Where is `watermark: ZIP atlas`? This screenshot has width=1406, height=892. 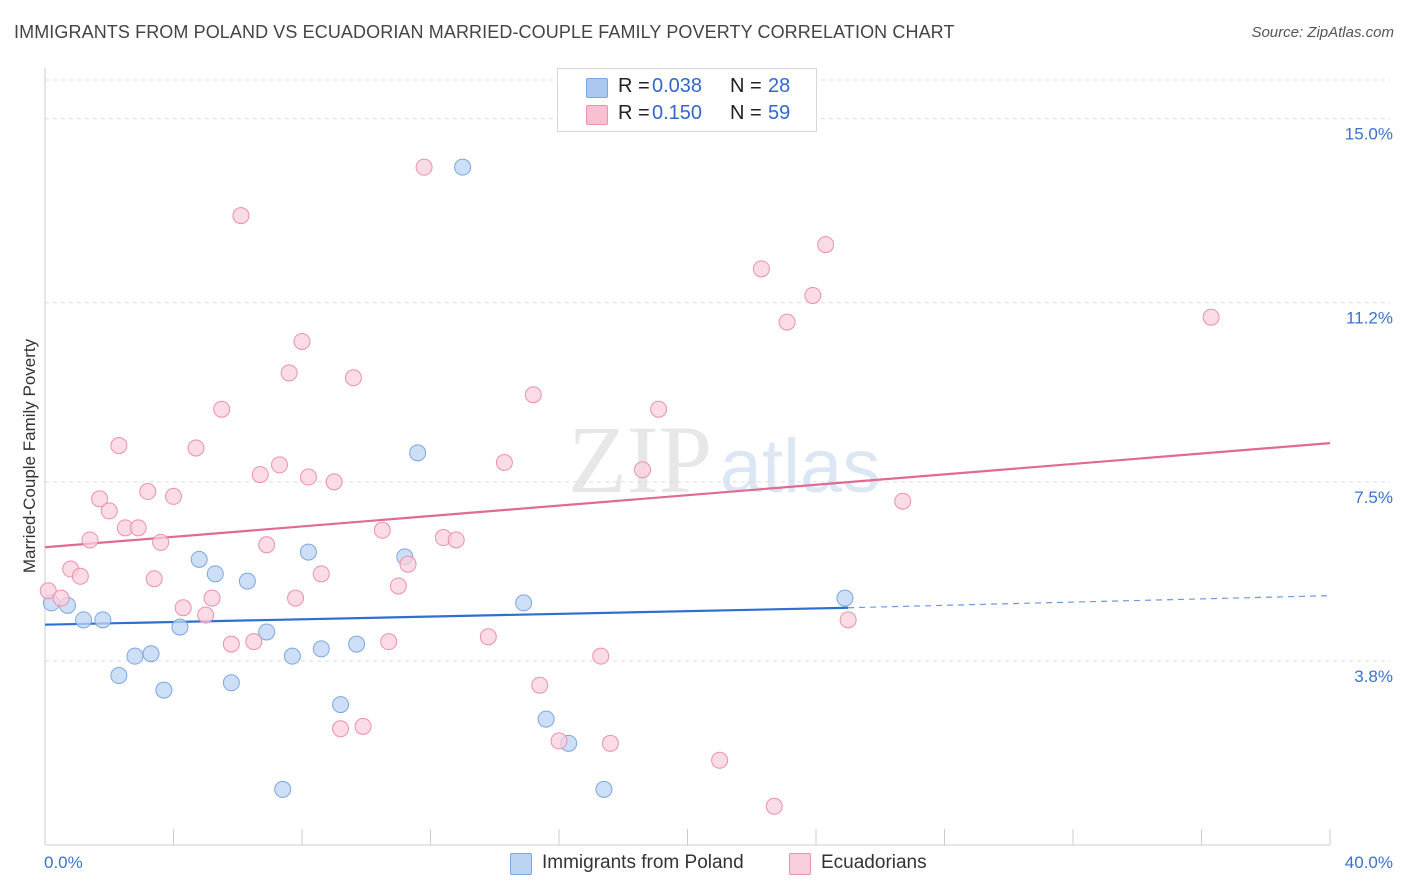 watermark: ZIP atlas is located at coordinates (724, 459).